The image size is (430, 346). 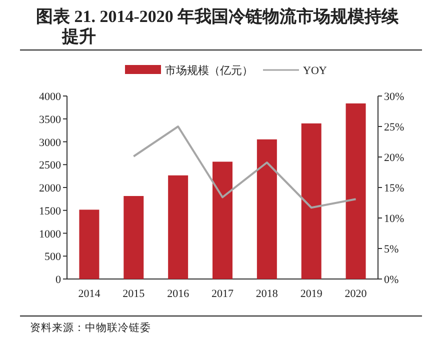 What do you see at coordinates (223, 294) in the screenshot?
I see `x-tick-label: 2017` at bounding box center [223, 294].